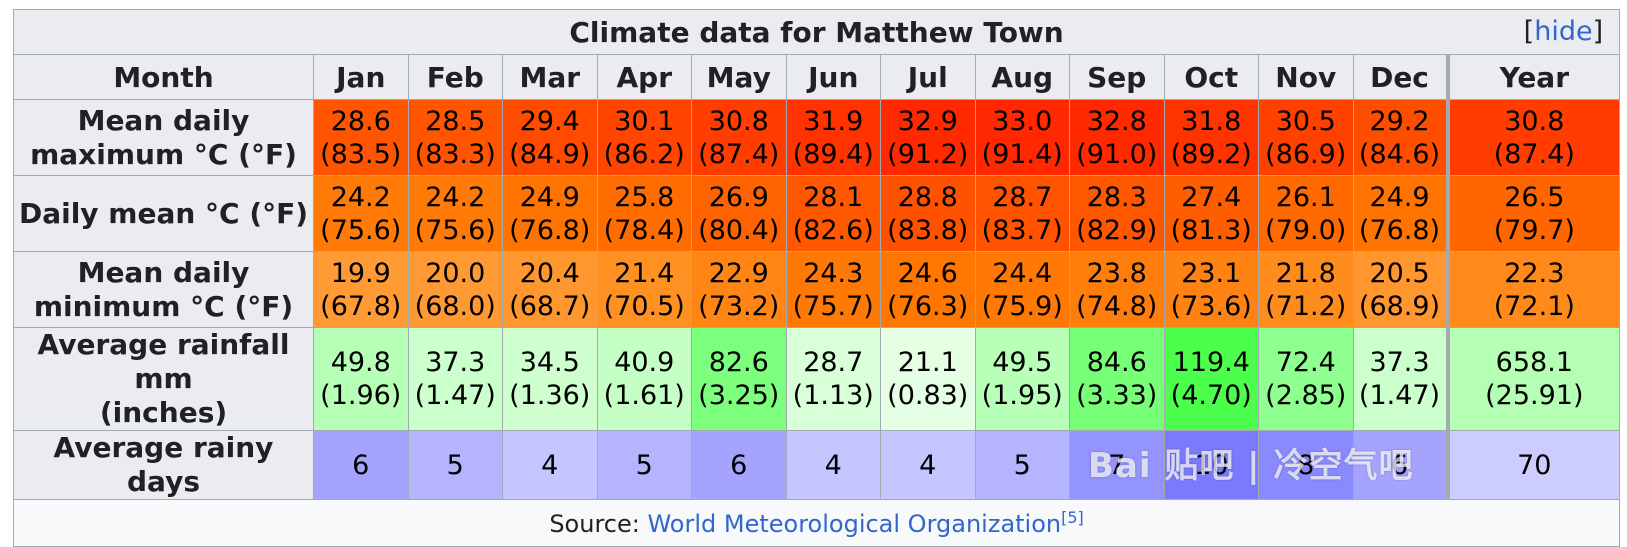 Image resolution: width=1627 pixels, height=547 pixels. Describe the element at coordinates (1022, 395) in the screenshot. I see `converted-value: (1.95)` at that location.